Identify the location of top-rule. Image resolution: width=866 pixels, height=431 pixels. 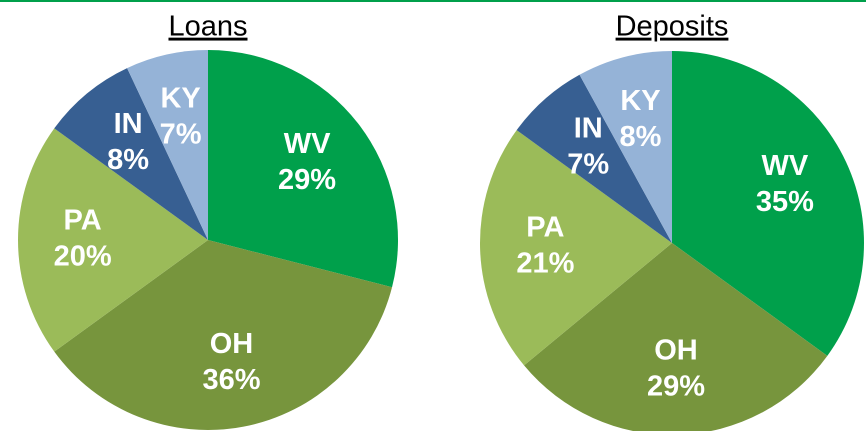
(433, 1).